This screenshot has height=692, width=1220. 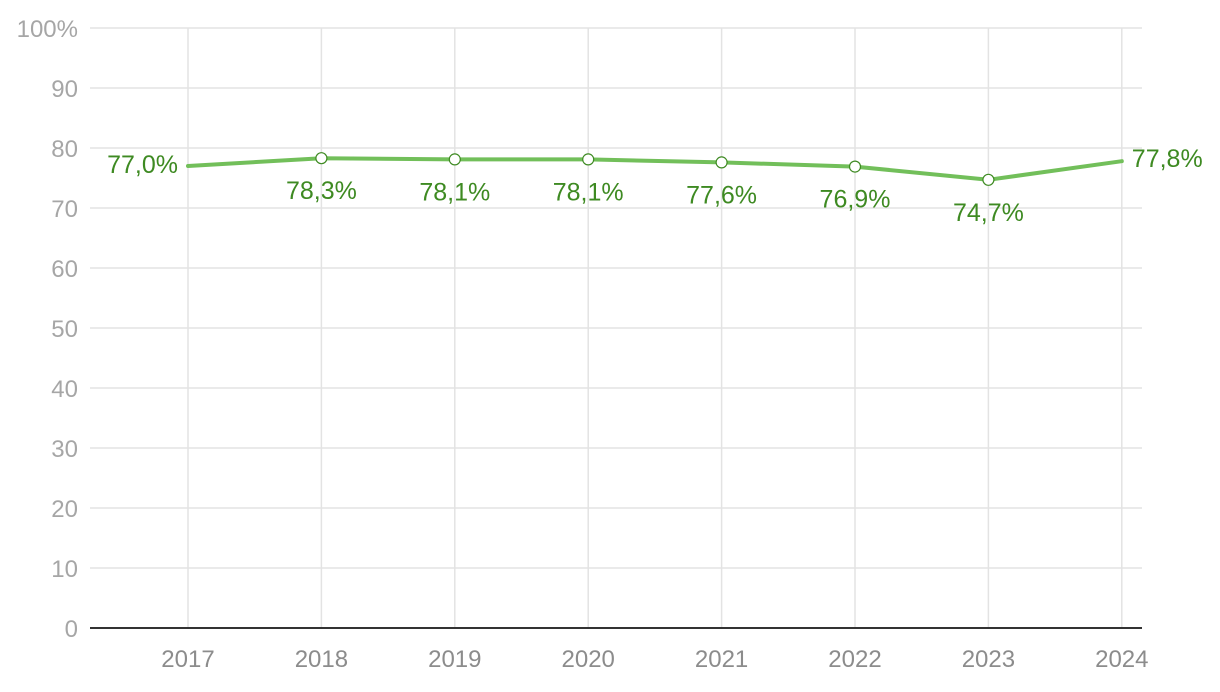 What do you see at coordinates (721, 659) in the screenshot?
I see `x-tick-label: 2021` at bounding box center [721, 659].